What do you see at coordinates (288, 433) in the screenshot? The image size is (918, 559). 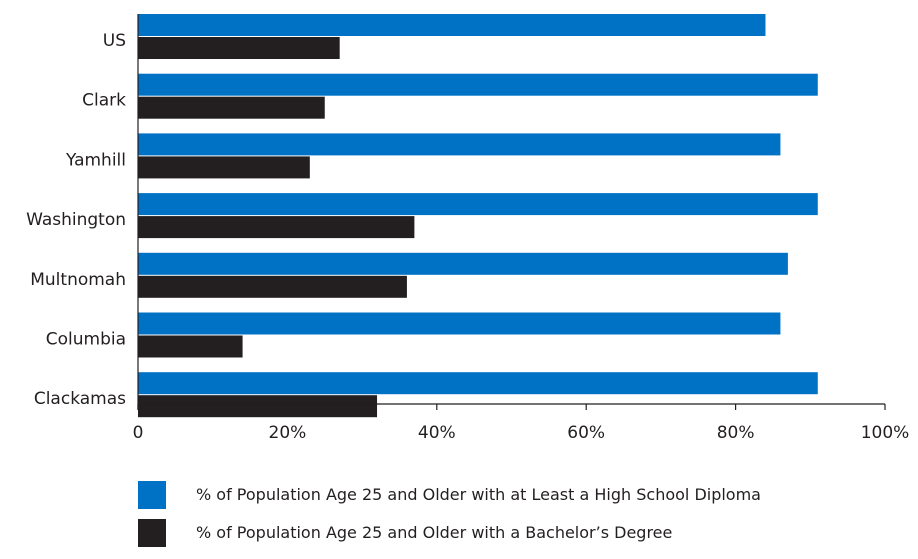 I see `x-tick-label-20: 20%` at bounding box center [288, 433].